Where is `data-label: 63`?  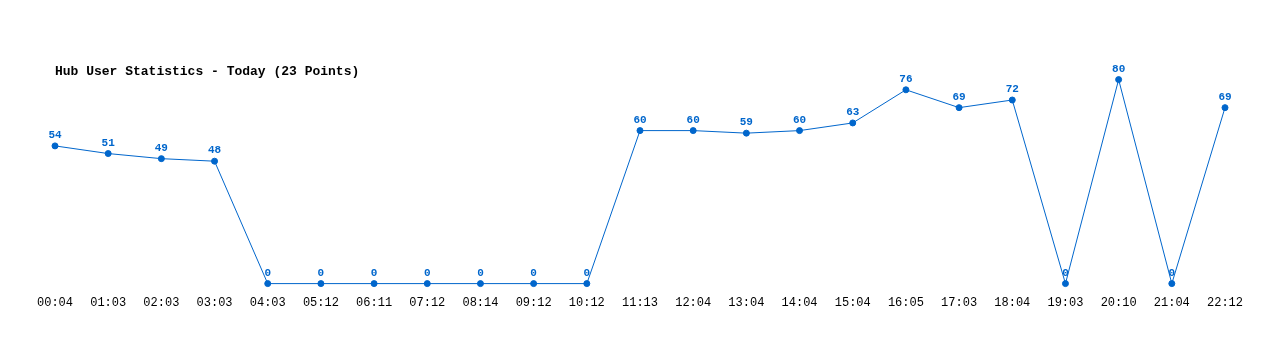
data-label: 63 is located at coordinates (853, 112).